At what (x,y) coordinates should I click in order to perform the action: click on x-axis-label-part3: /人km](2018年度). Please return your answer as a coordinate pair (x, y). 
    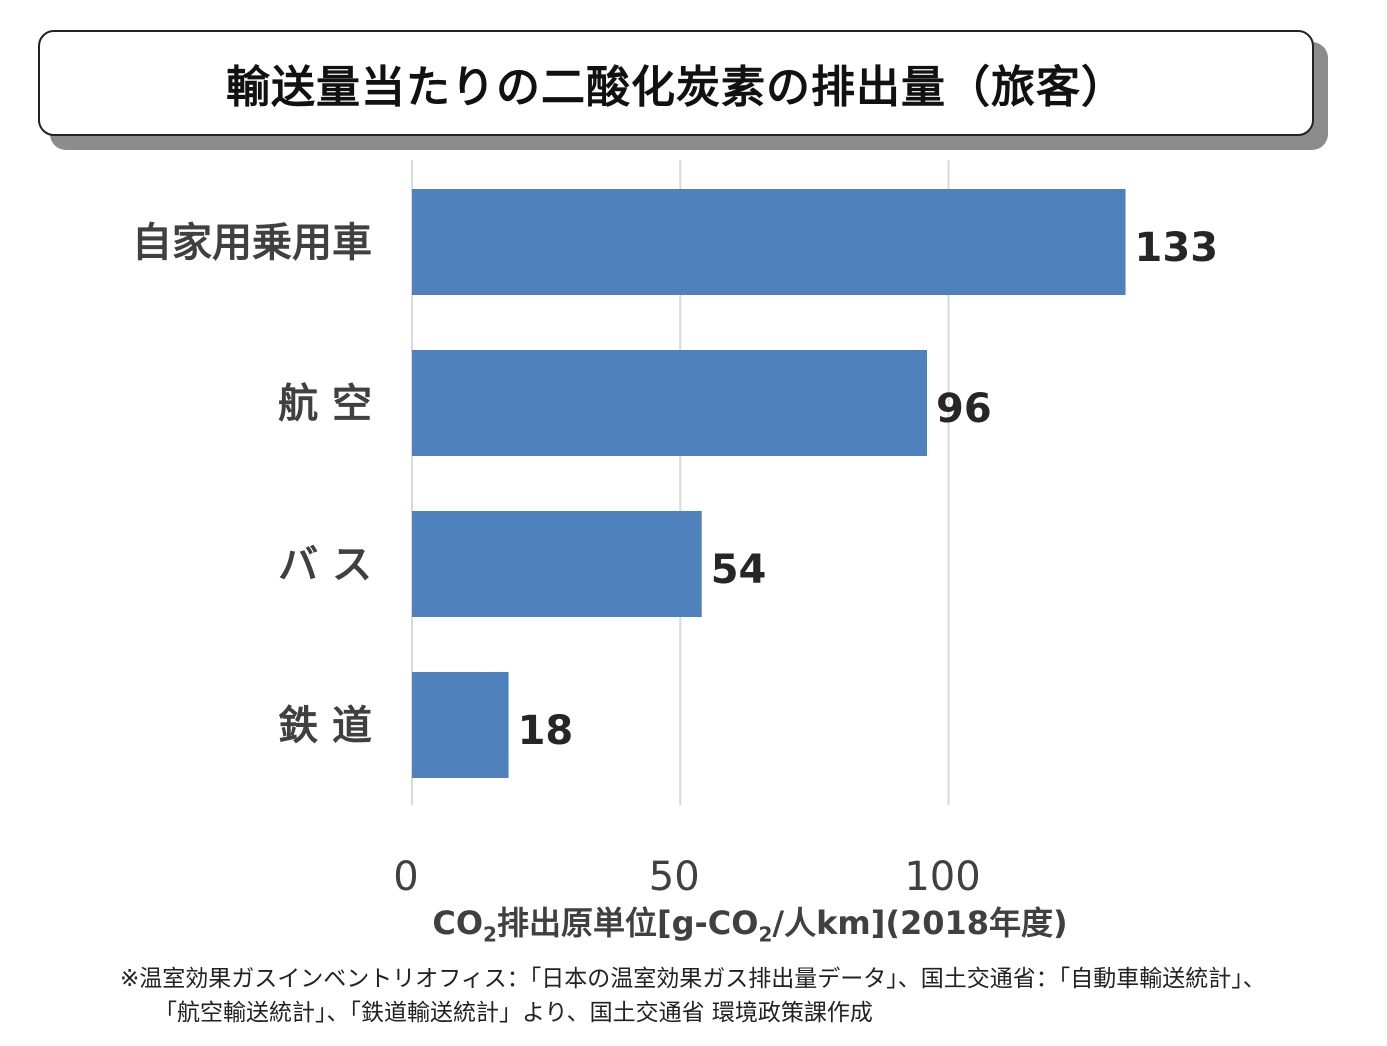
    Looking at the image, I should click on (920, 923).